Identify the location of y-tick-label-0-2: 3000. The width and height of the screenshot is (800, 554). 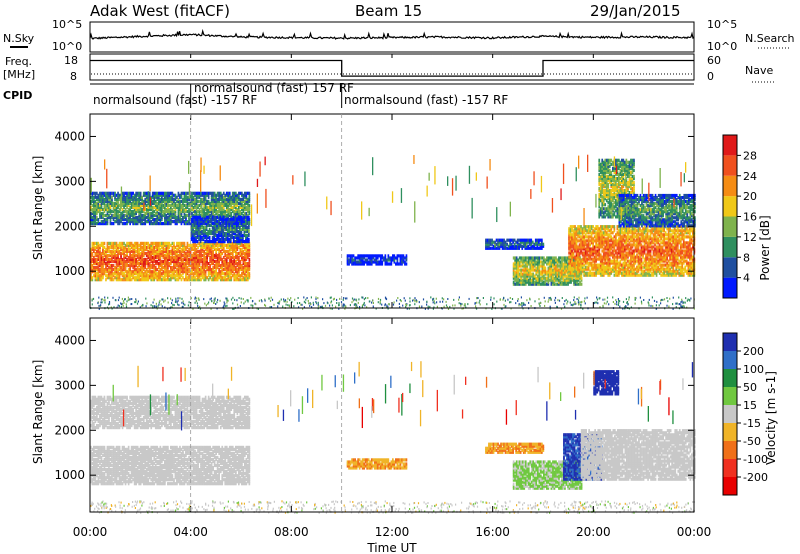
(69, 181).